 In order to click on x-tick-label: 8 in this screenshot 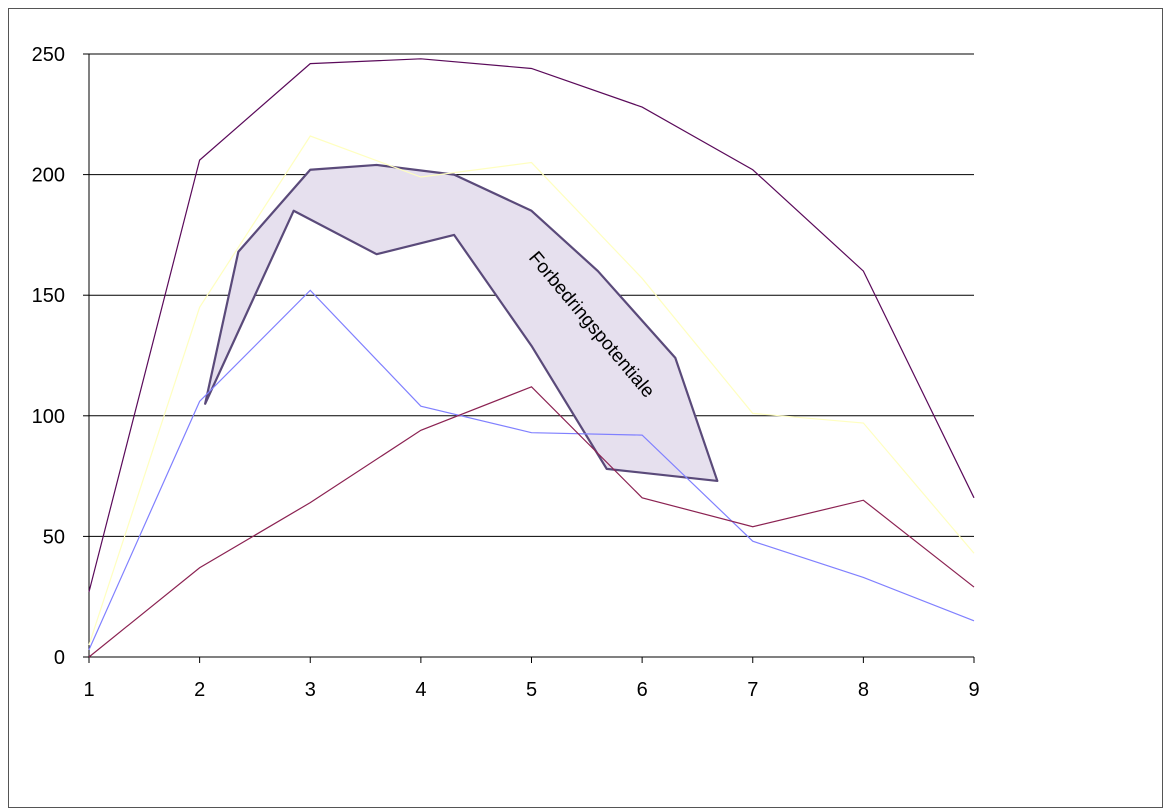, I will do `click(863, 690)`.